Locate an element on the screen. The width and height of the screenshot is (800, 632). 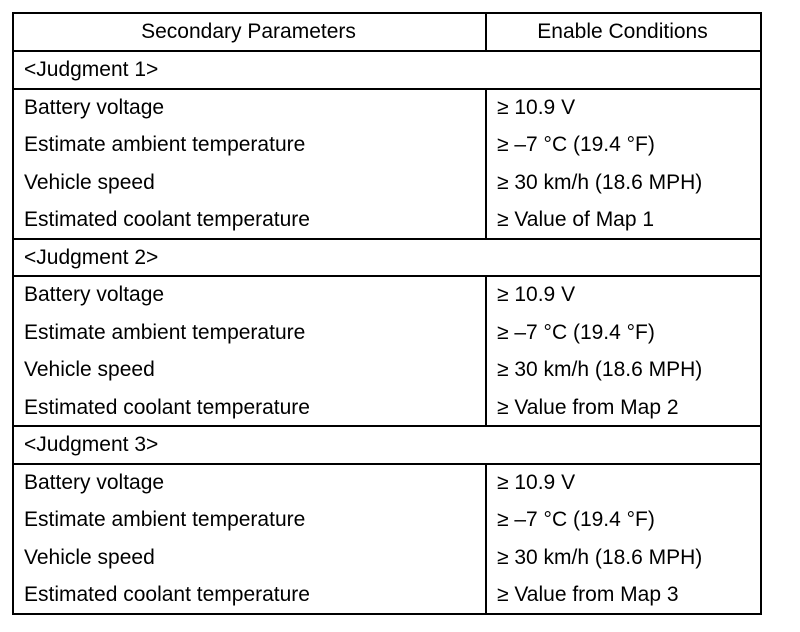
header-cell: Enable Conditions is located at coordinates (622, 31).